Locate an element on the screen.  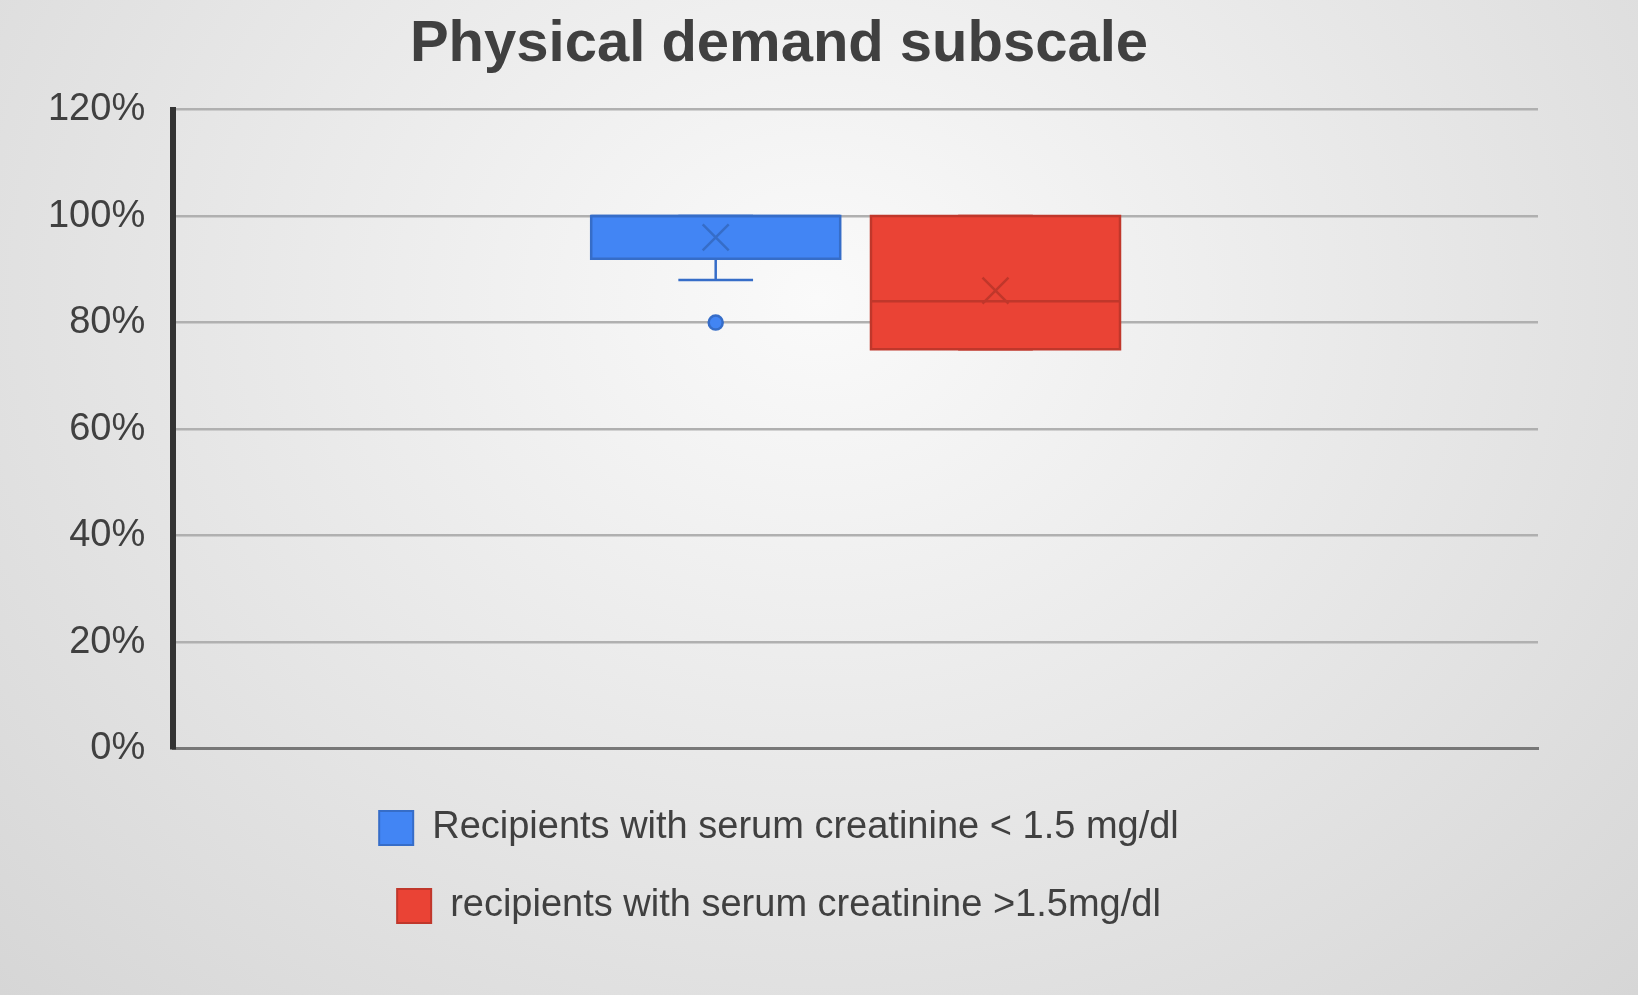
y-tick-label: 120% is located at coordinates (96, 107).